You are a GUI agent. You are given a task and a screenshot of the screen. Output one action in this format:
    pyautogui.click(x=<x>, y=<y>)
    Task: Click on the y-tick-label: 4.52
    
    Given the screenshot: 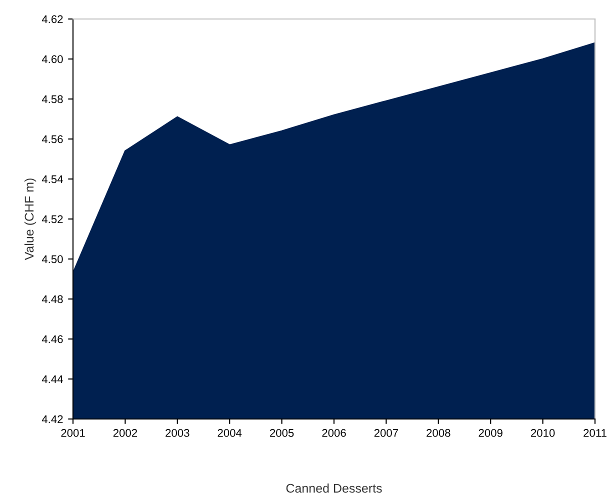 What is the action you would take?
    pyautogui.click(x=52, y=219)
    